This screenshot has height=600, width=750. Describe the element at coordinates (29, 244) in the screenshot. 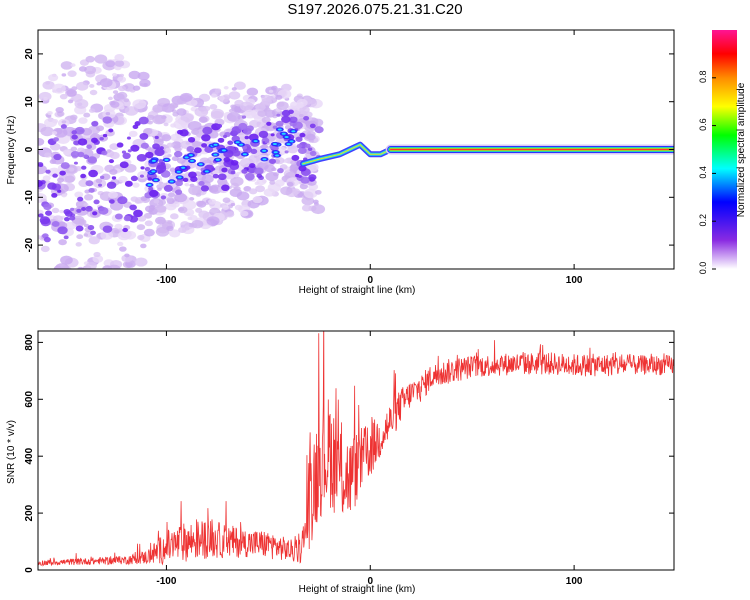

I see `spectrogram-ytick-label: -20` at that location.